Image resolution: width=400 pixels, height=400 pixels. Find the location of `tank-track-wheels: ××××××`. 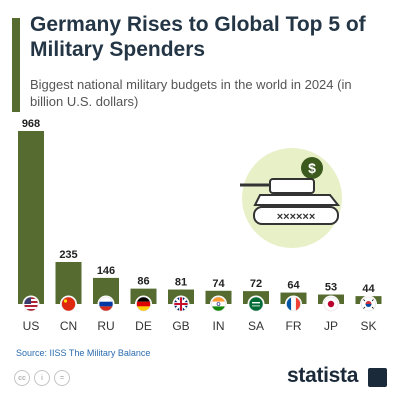

tank-track-wheels: ×××××× is located at coordinates (296, 217).